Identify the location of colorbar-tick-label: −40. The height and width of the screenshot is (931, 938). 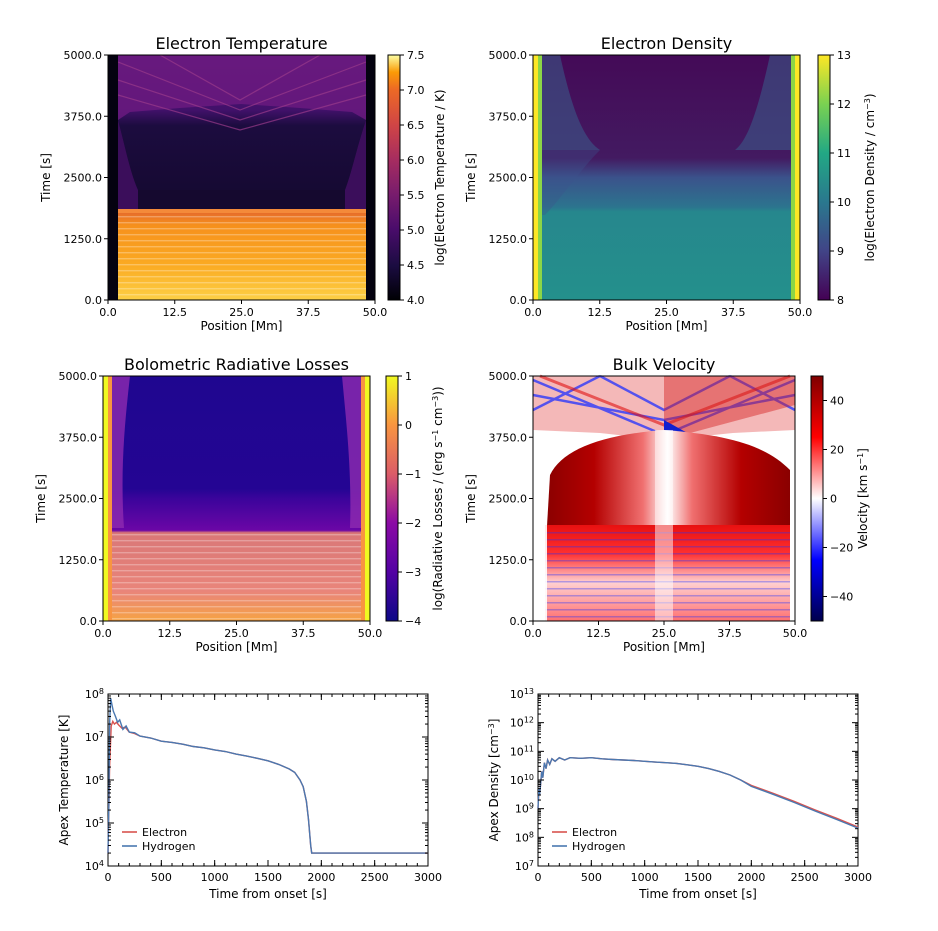
(841, 597).